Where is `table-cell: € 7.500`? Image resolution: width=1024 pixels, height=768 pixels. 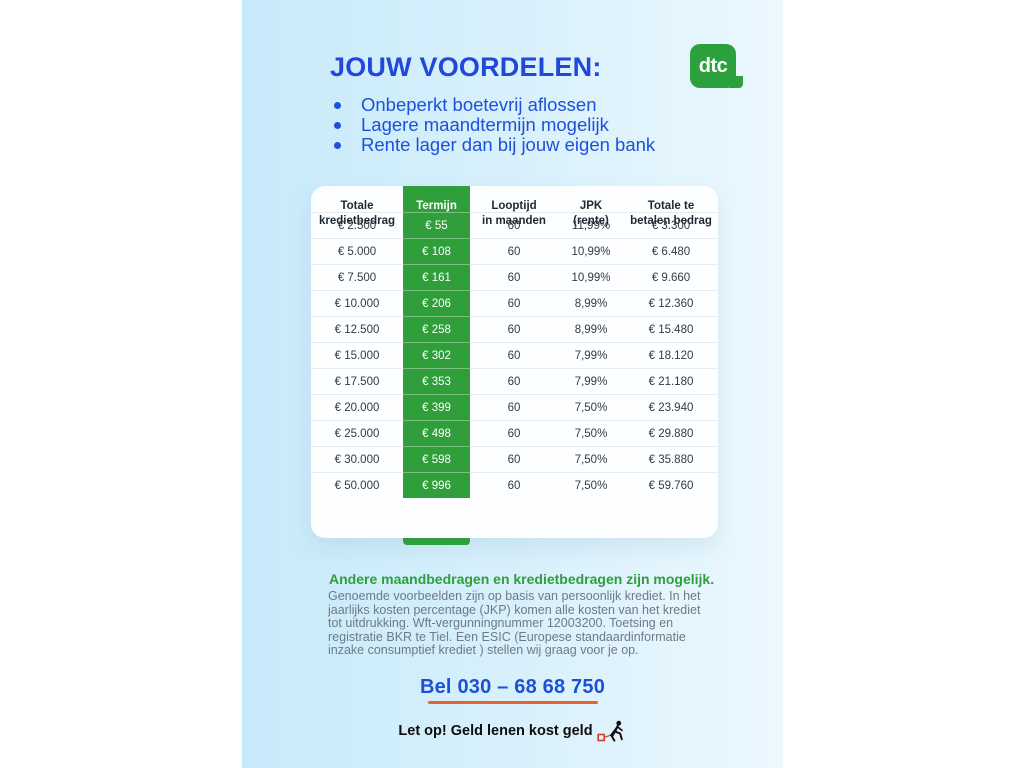 table-cell: € 7.500 is located at coordinates (357, 277).